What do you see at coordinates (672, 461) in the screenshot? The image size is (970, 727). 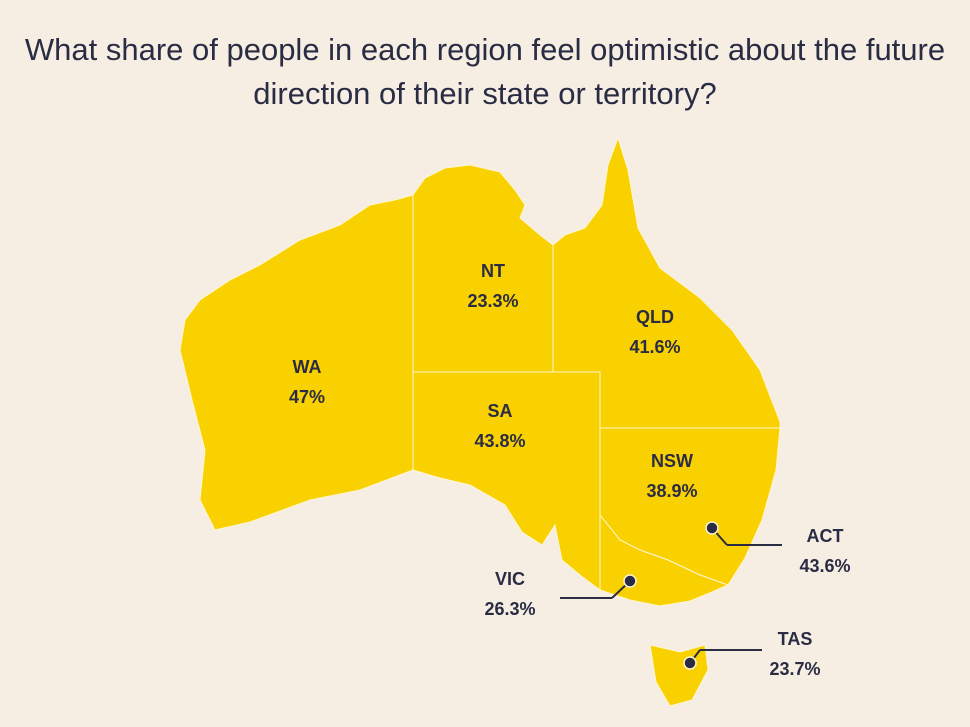 I see `region-name: NSW` at bounding box center [672, 461].